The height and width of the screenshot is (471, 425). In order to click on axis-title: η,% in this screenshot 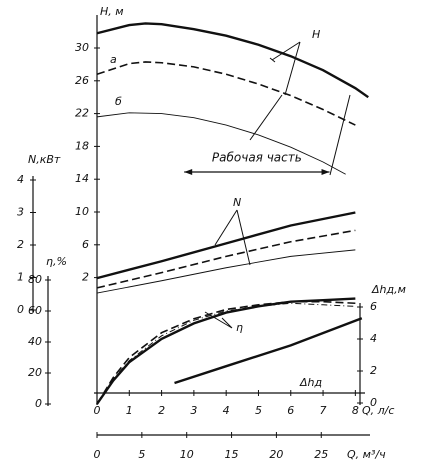, I will do `click(56, 261)`.